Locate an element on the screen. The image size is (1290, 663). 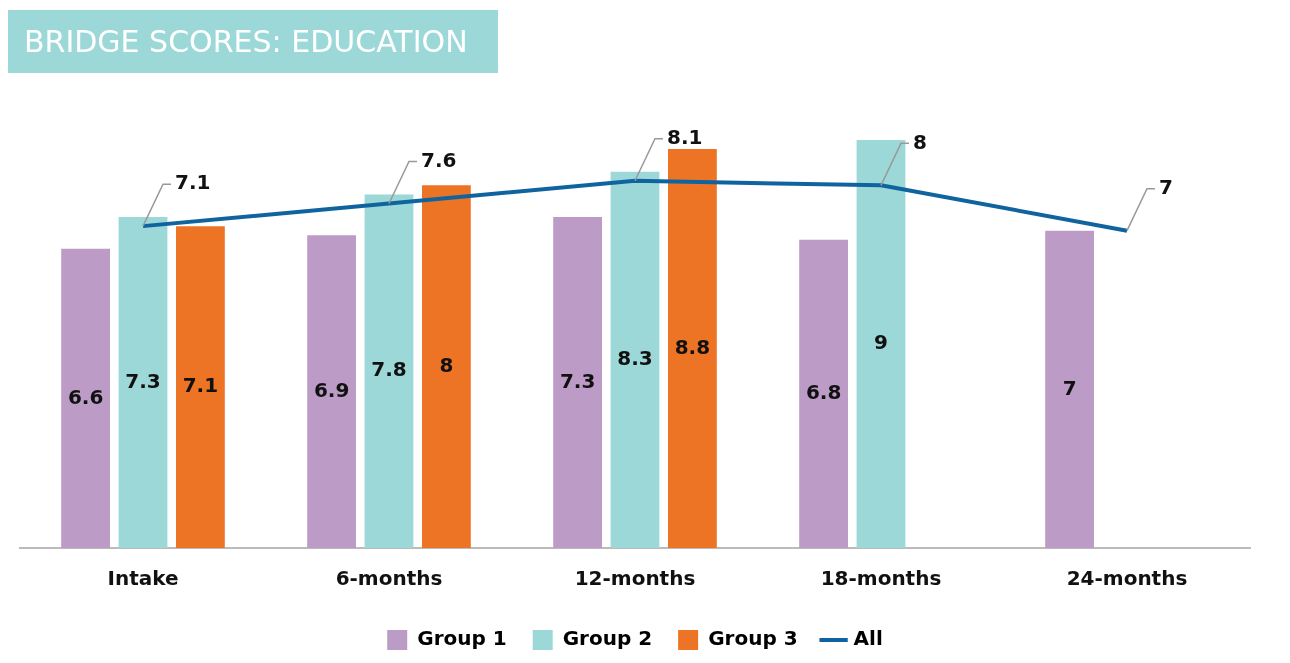
x-tick-label: 24-months is located at coordinates (1127, 578).